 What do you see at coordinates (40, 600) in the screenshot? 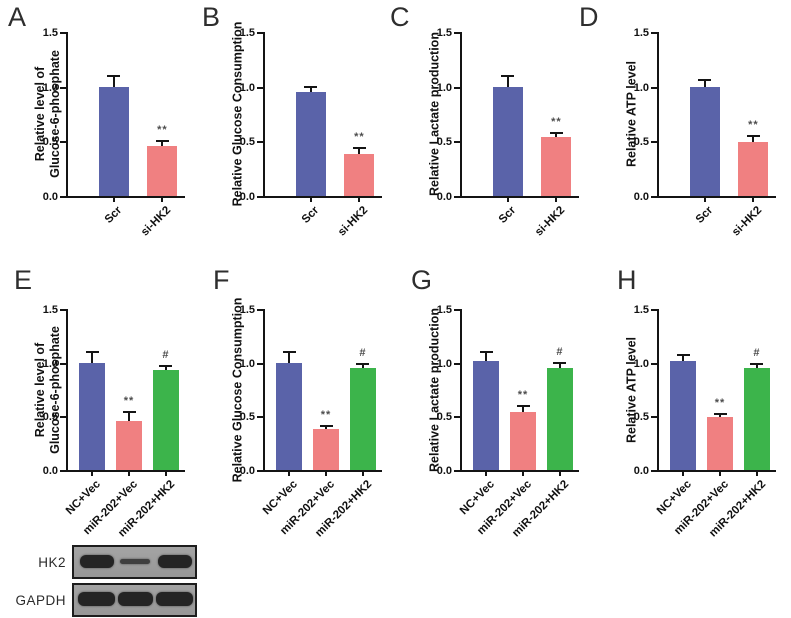
I see `blot-label-gapdh: GAPDH` at bounding box center [40, 600].